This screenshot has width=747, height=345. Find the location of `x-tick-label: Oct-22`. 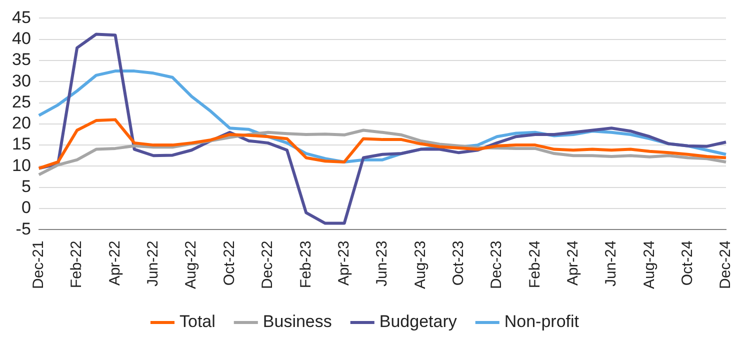

x-tick-label: Oct-22 is located at coordinates (229, 263).